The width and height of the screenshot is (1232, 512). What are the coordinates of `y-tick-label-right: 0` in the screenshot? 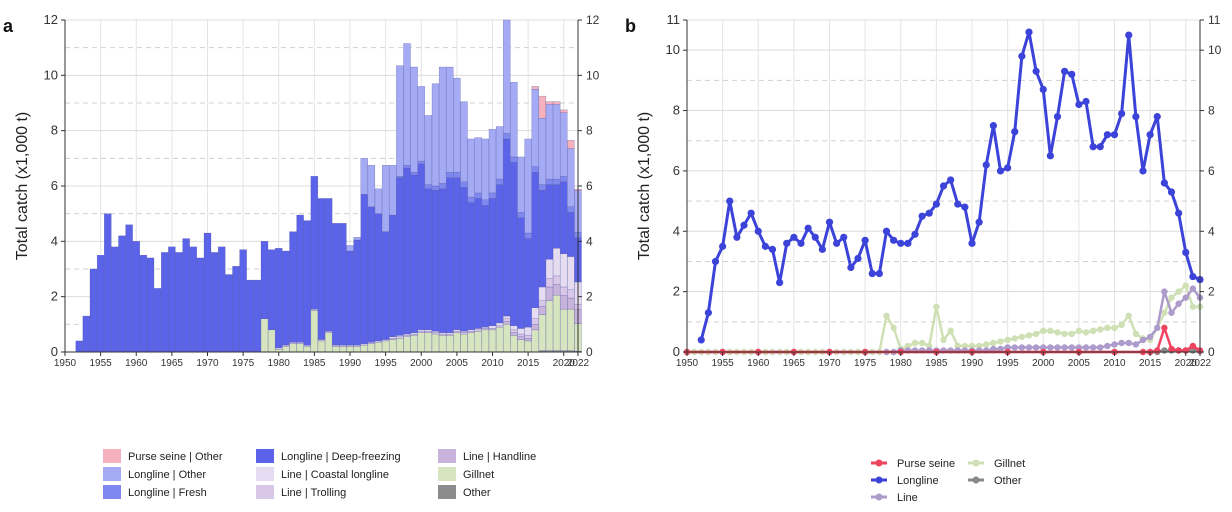 It's located at (589, 352).